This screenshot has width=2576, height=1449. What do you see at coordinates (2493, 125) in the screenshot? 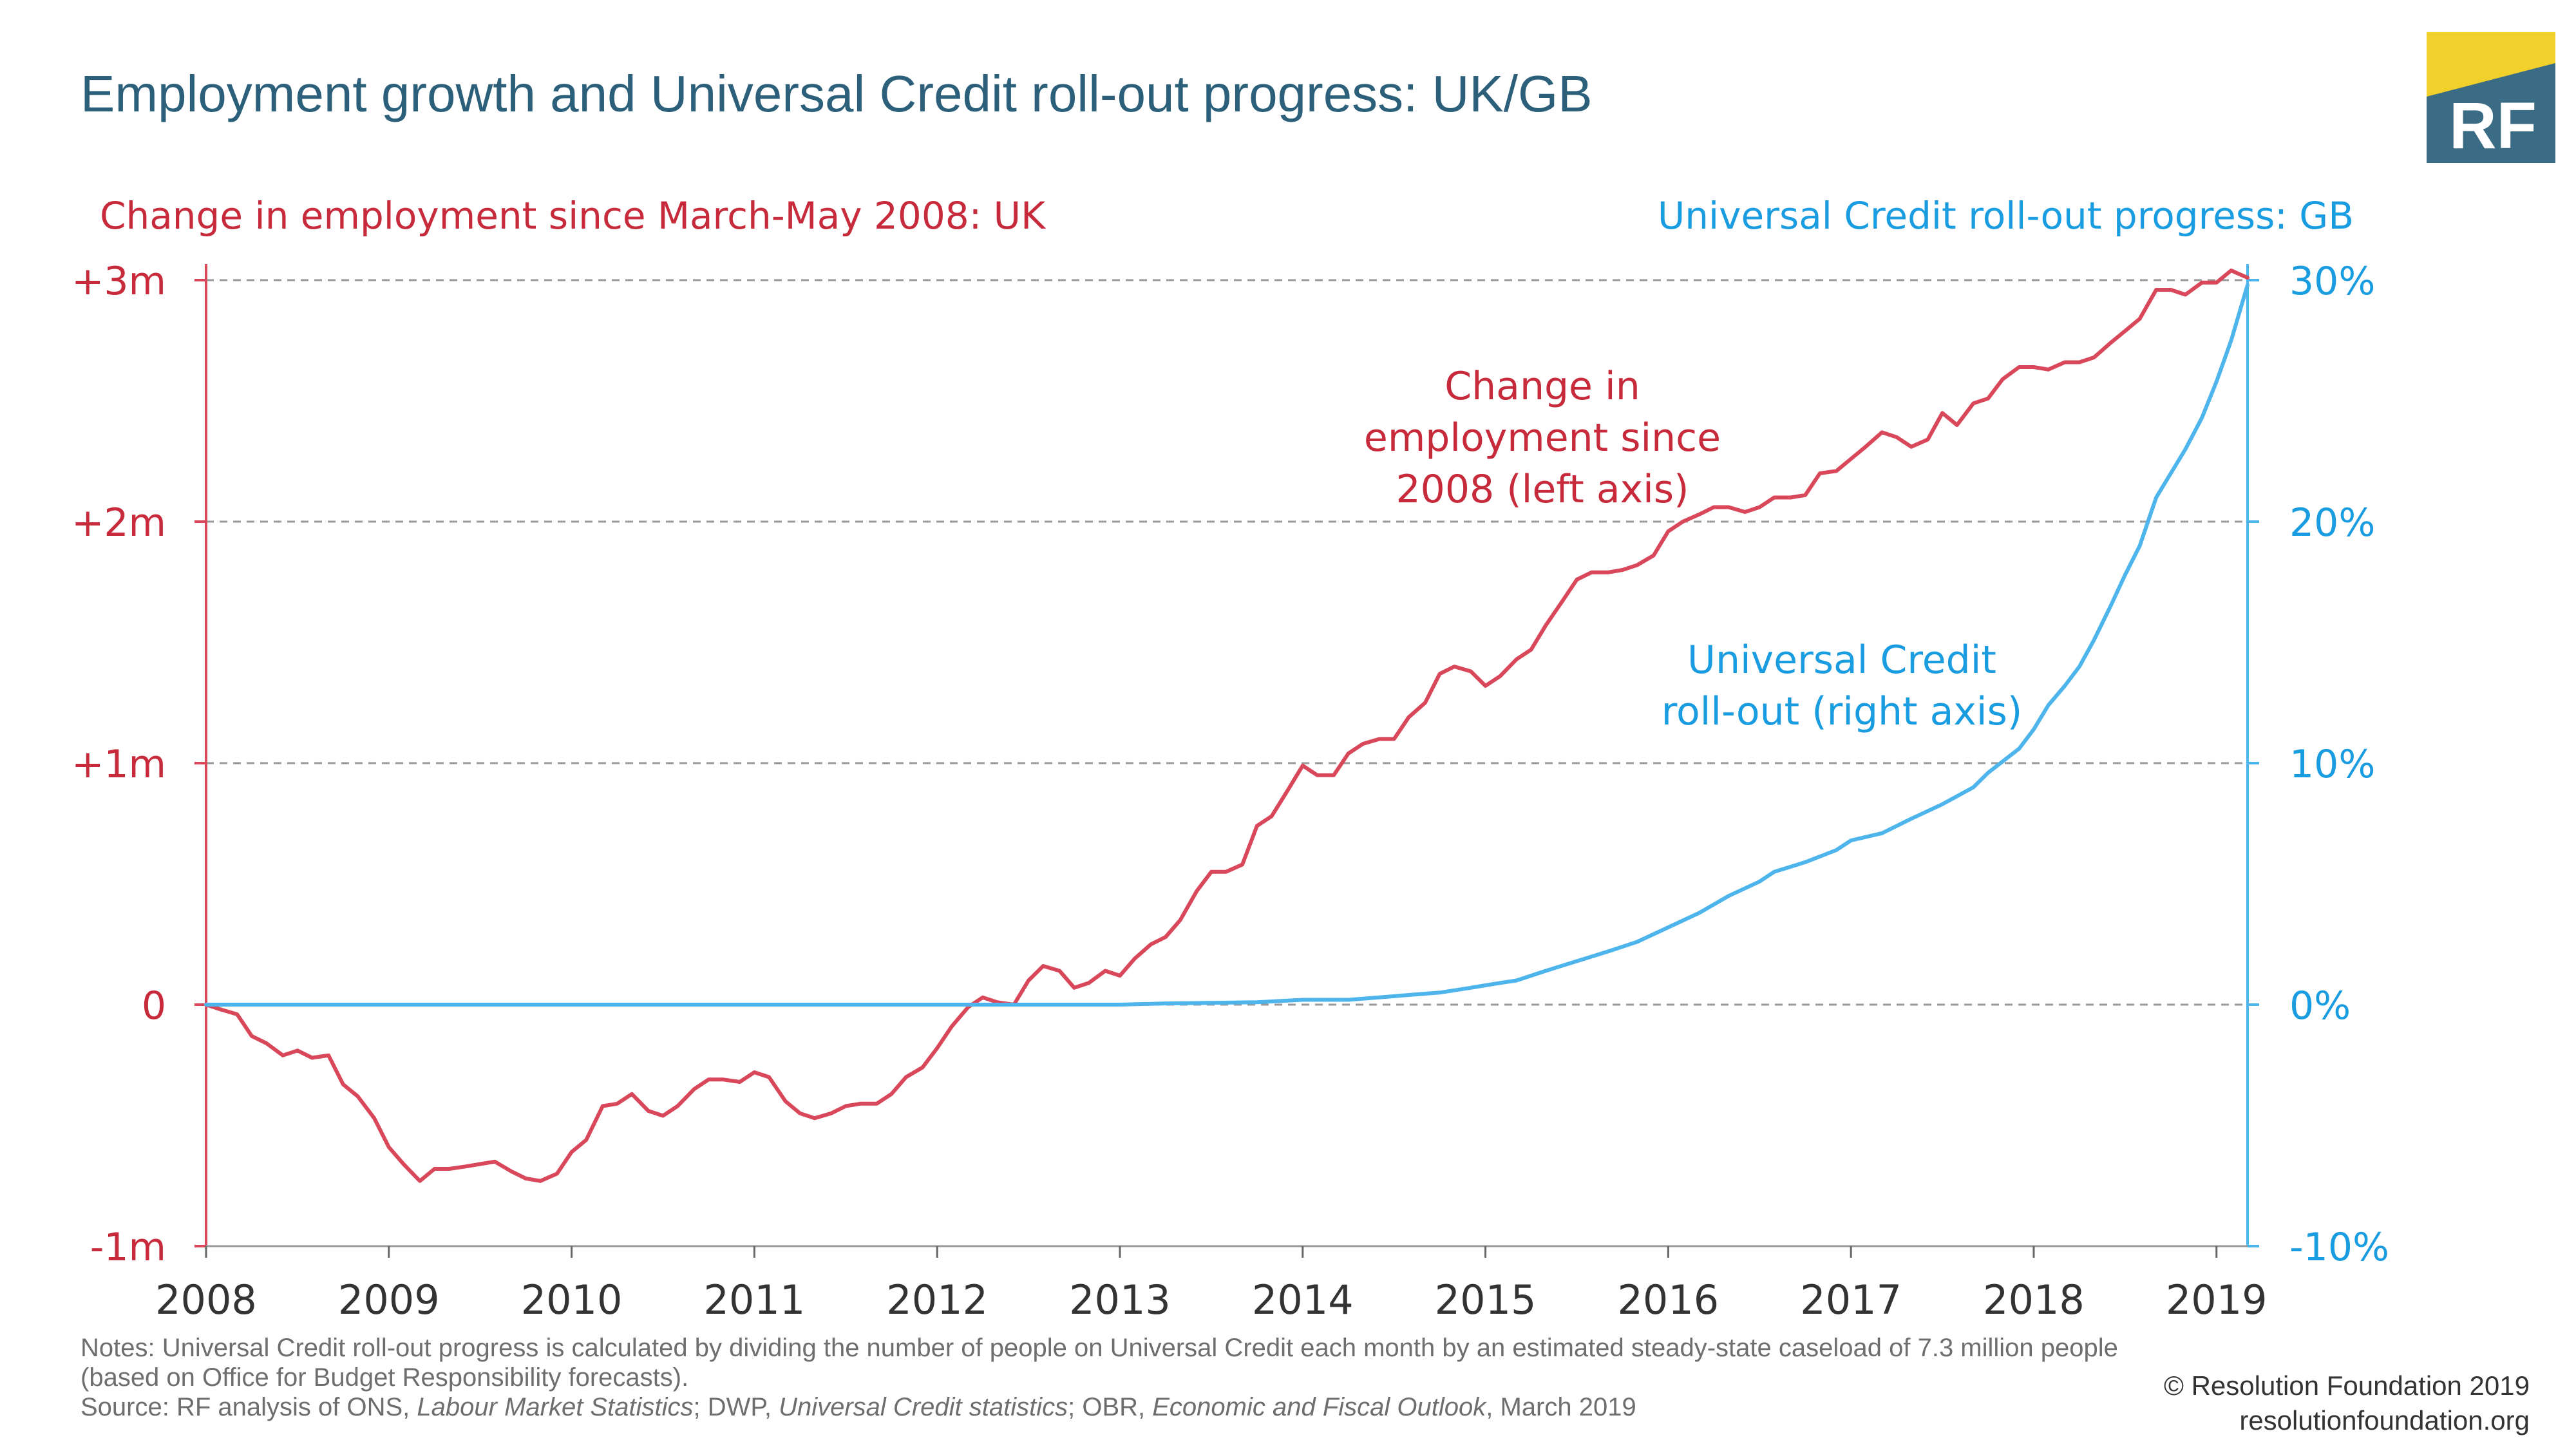
I see `logo-text: RF` at bounding box center [2493, 125].